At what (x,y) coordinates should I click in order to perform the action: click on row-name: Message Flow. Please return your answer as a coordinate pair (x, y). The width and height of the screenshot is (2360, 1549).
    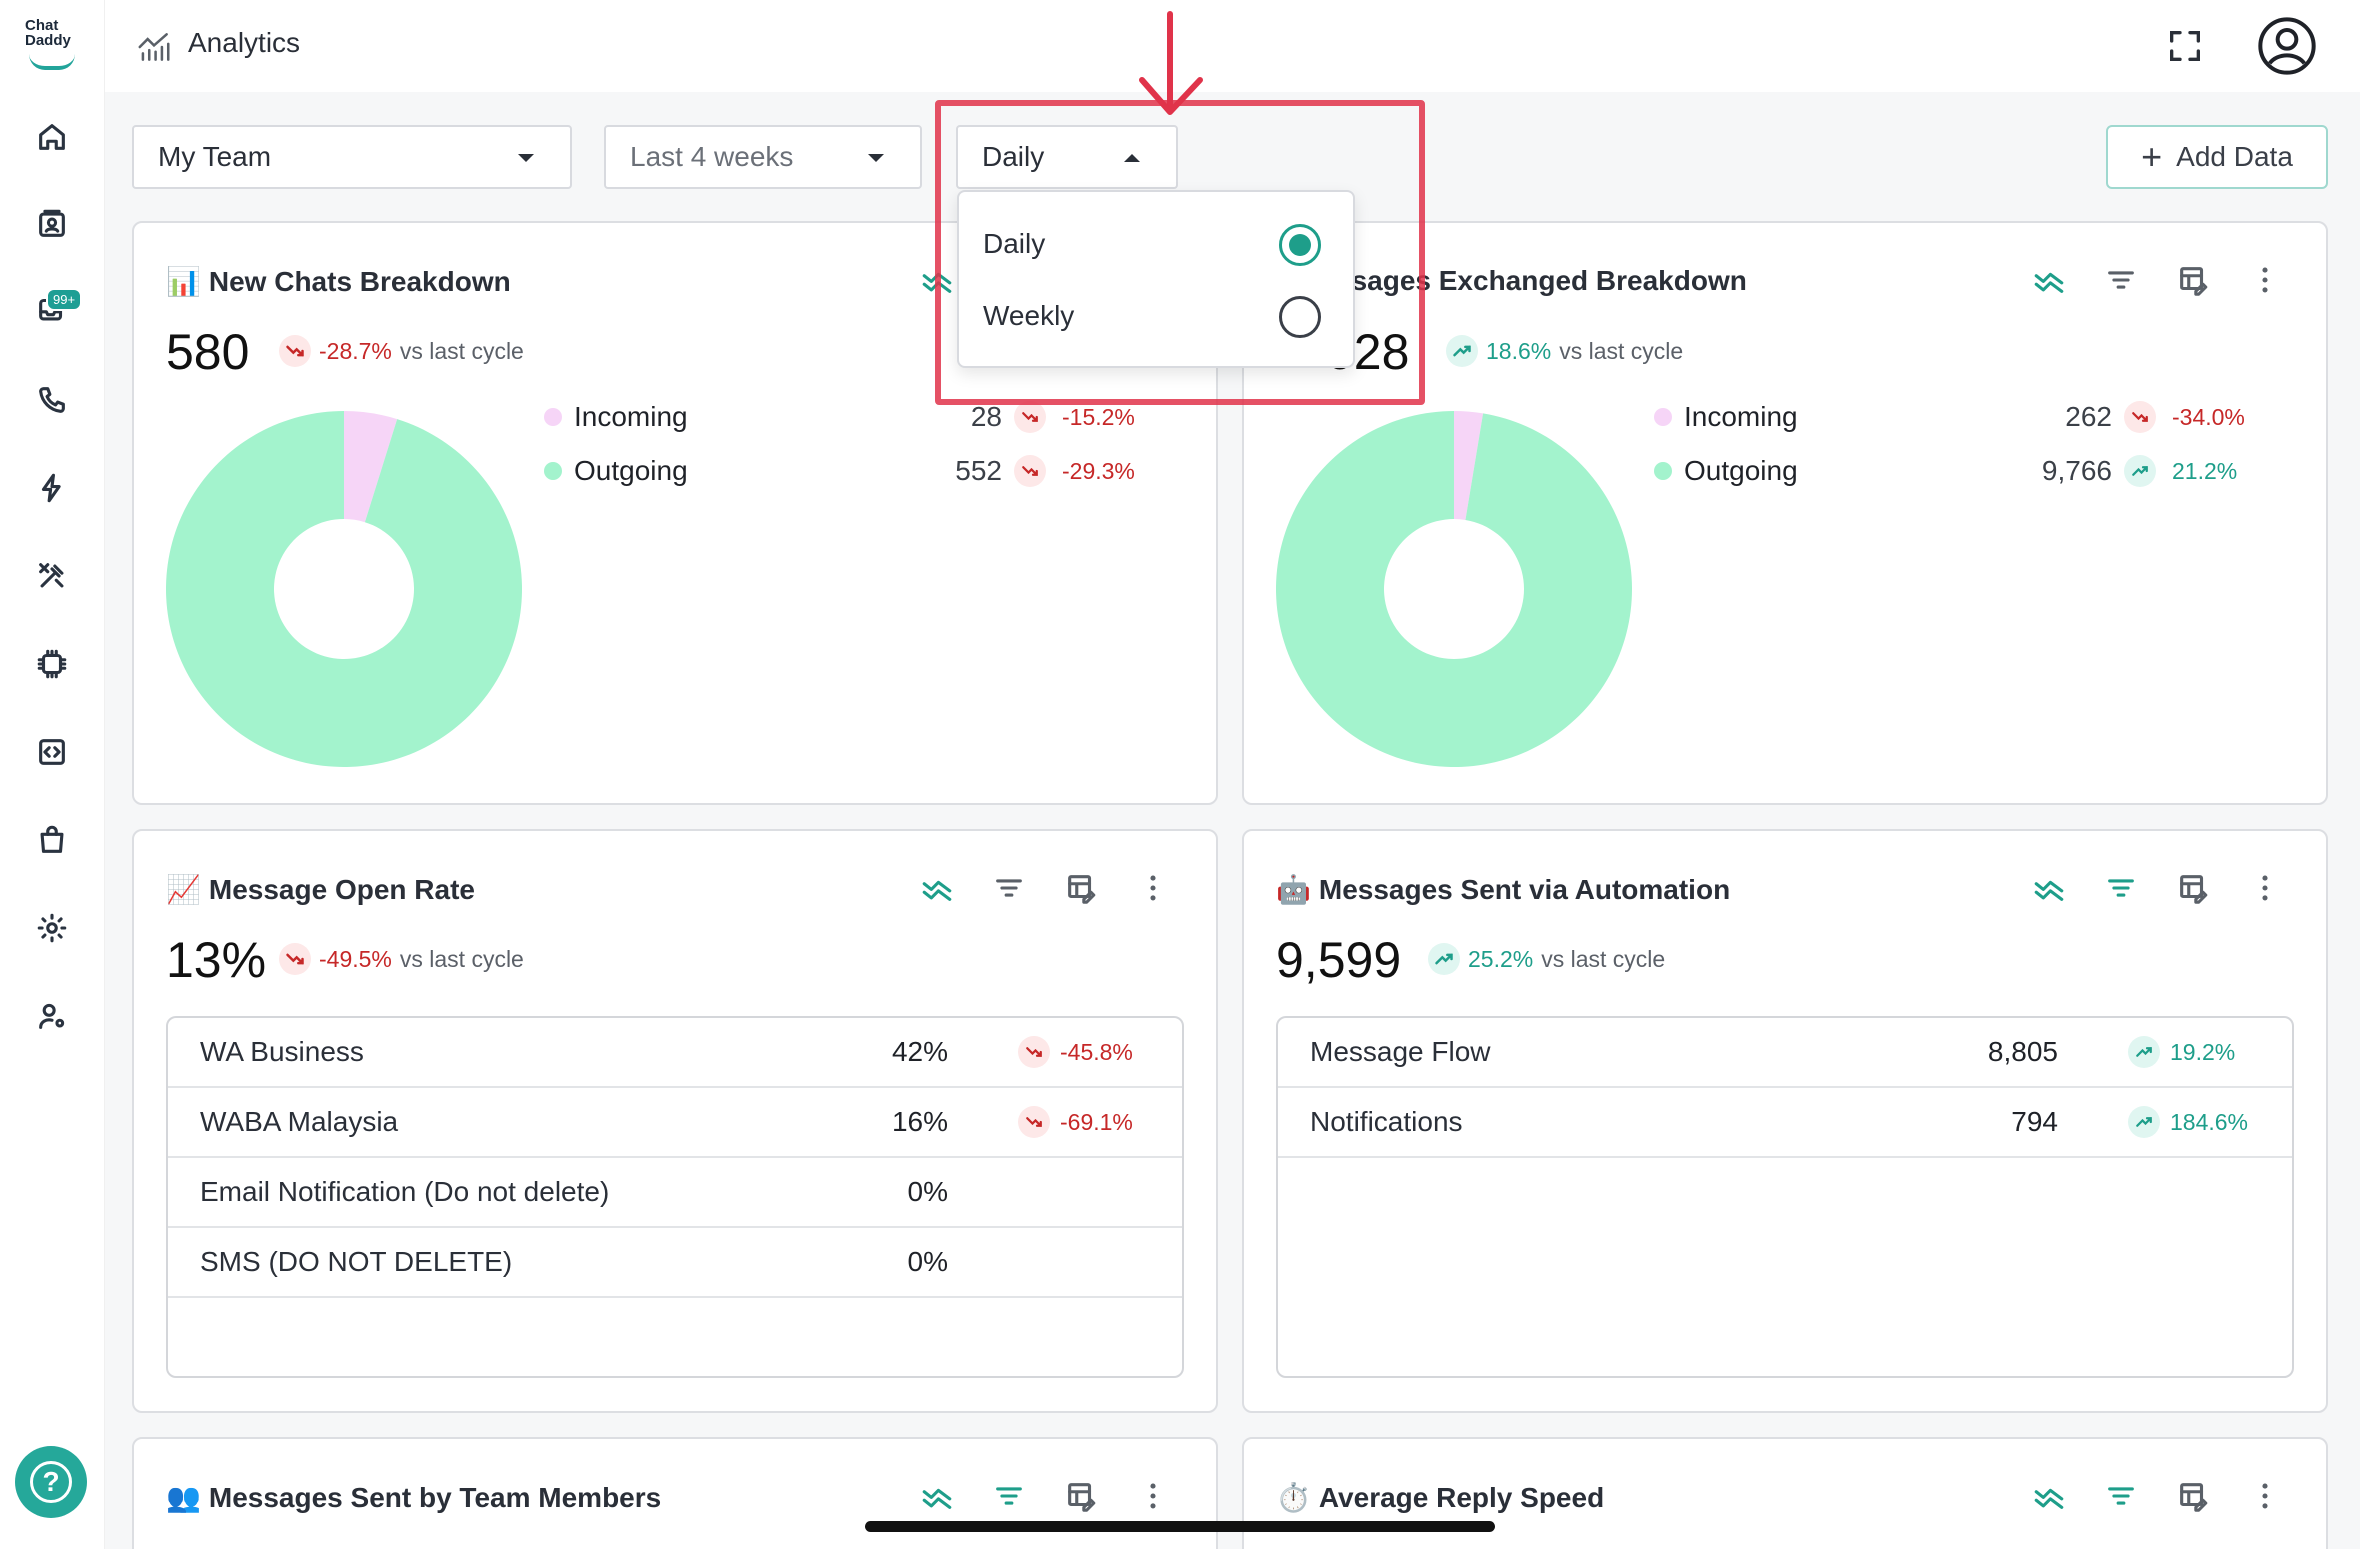
    Looking at the image, I should click on (1400, 1051).